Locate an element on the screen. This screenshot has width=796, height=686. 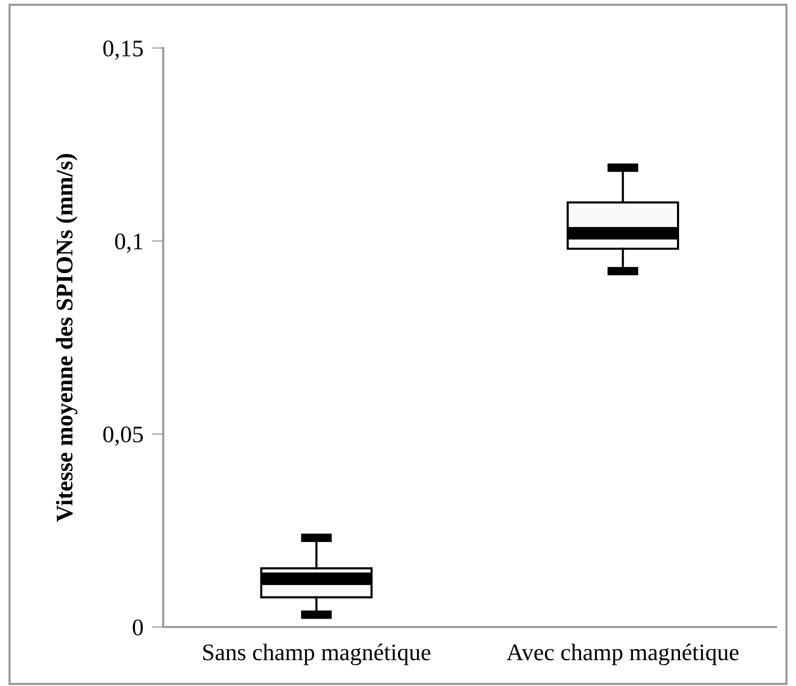
x-tick-label: Avec champ magnétique is located at coordinates (622, 655).